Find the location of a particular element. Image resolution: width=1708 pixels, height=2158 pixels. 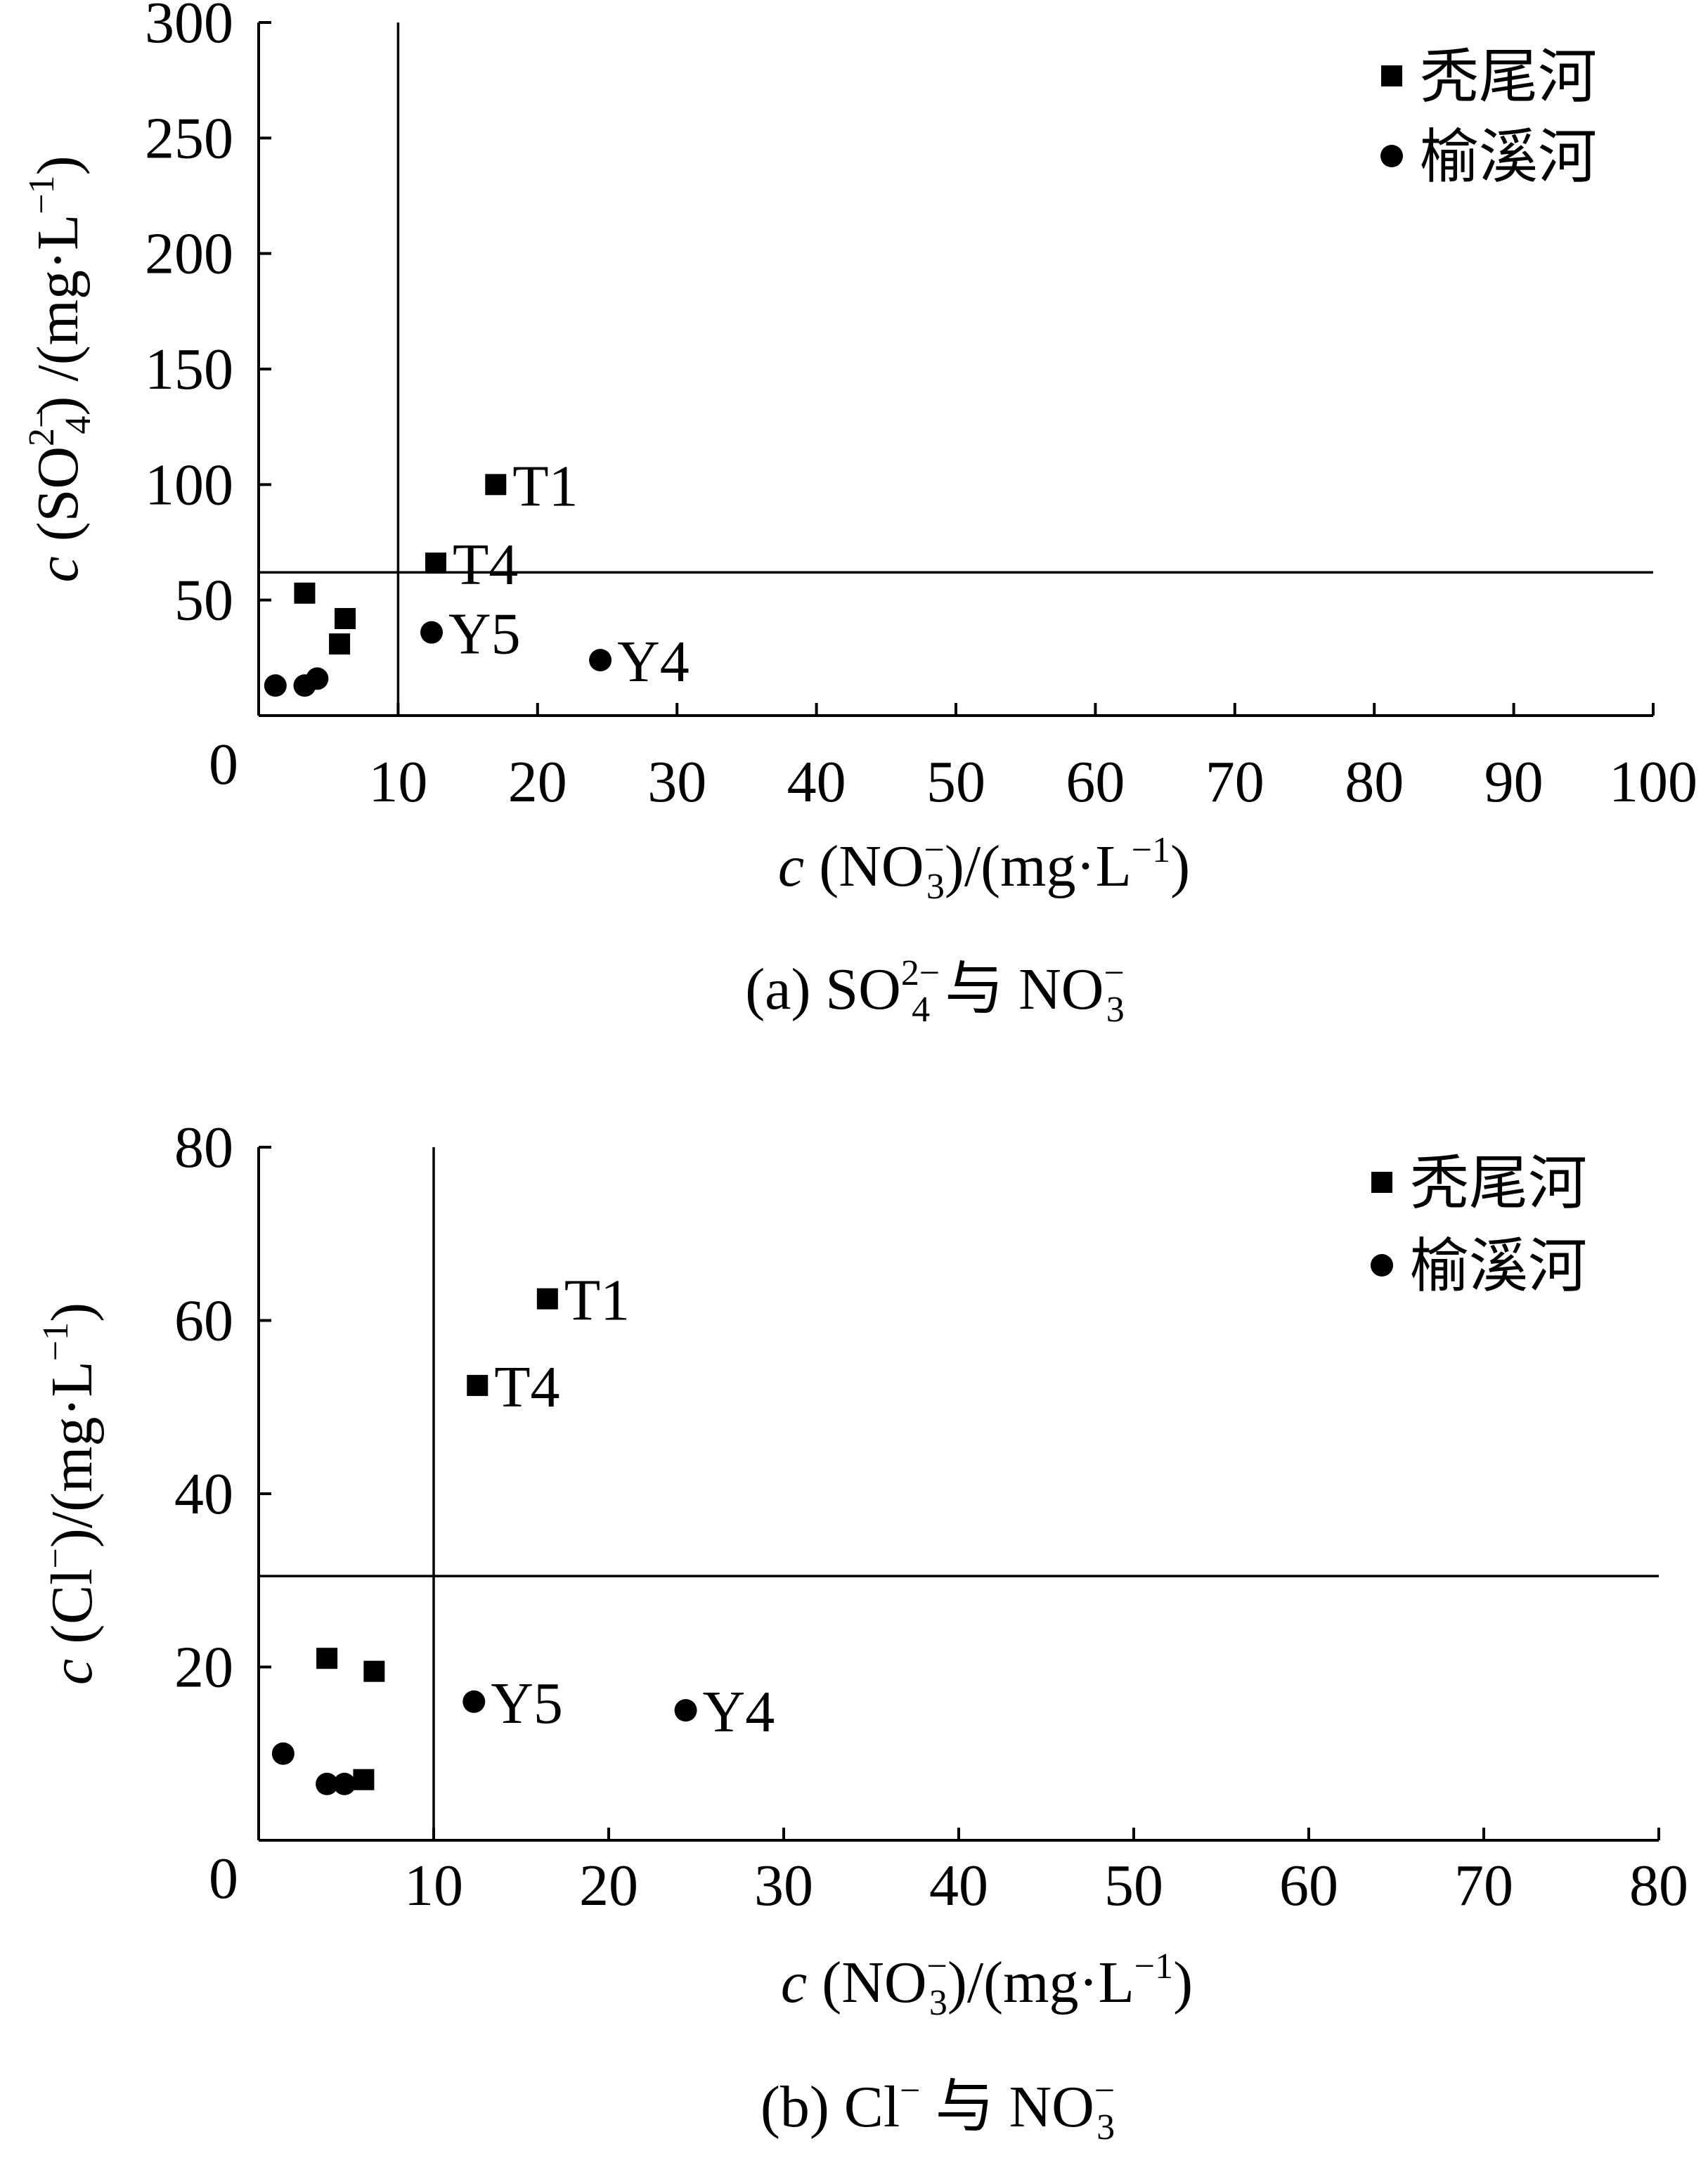

caption-sub: 4 is located at coordinates (921, 1010).